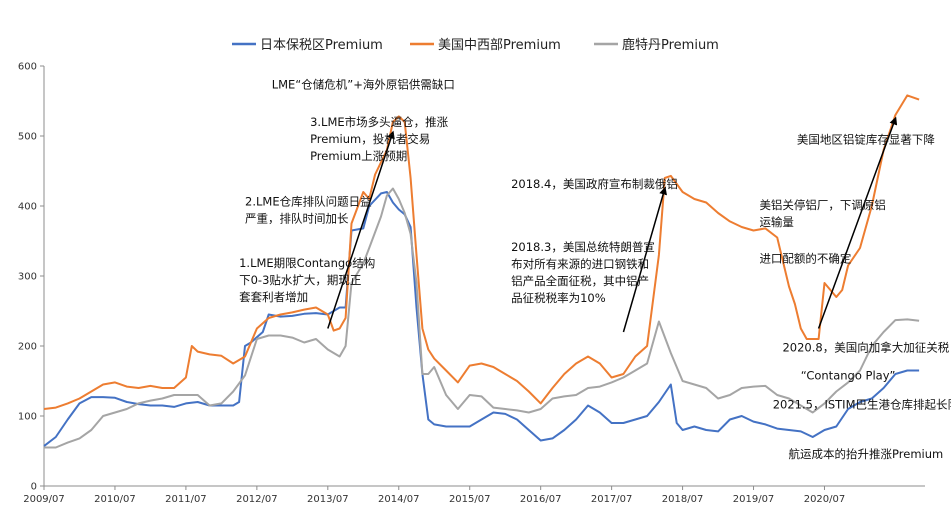 Image resolution: width=951 pixels, height=524 pixels. Describe the element at coordinates (379, 139) in the screenshot. I see `annotation-2: 3.LME市场多头逼仓，推涨 Premium，投机者交易 Premium上涨预期` at that location.